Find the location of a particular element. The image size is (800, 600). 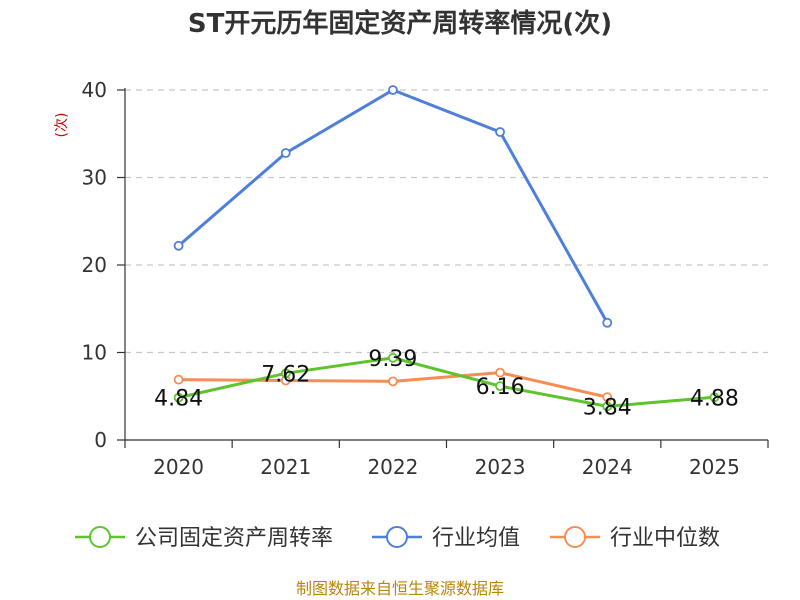

x-tick-label: 2025 is located at coordinates (714, 467).